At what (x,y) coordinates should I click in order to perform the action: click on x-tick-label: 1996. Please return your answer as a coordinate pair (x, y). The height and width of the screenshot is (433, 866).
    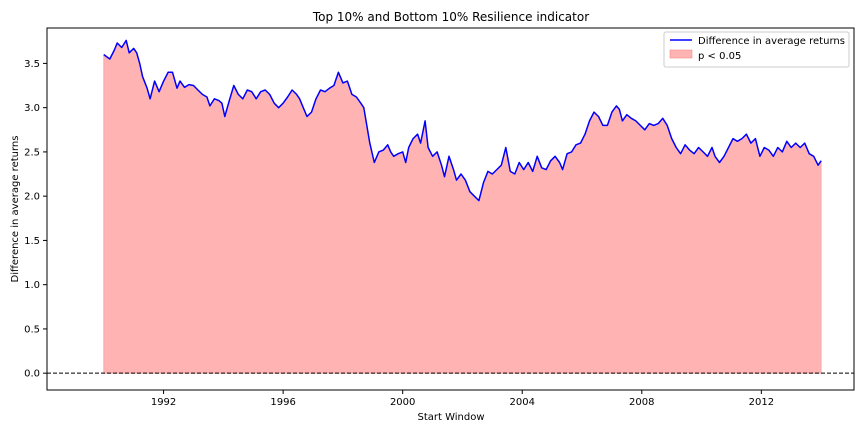
    Looking at the image, I should click on (282, 402).